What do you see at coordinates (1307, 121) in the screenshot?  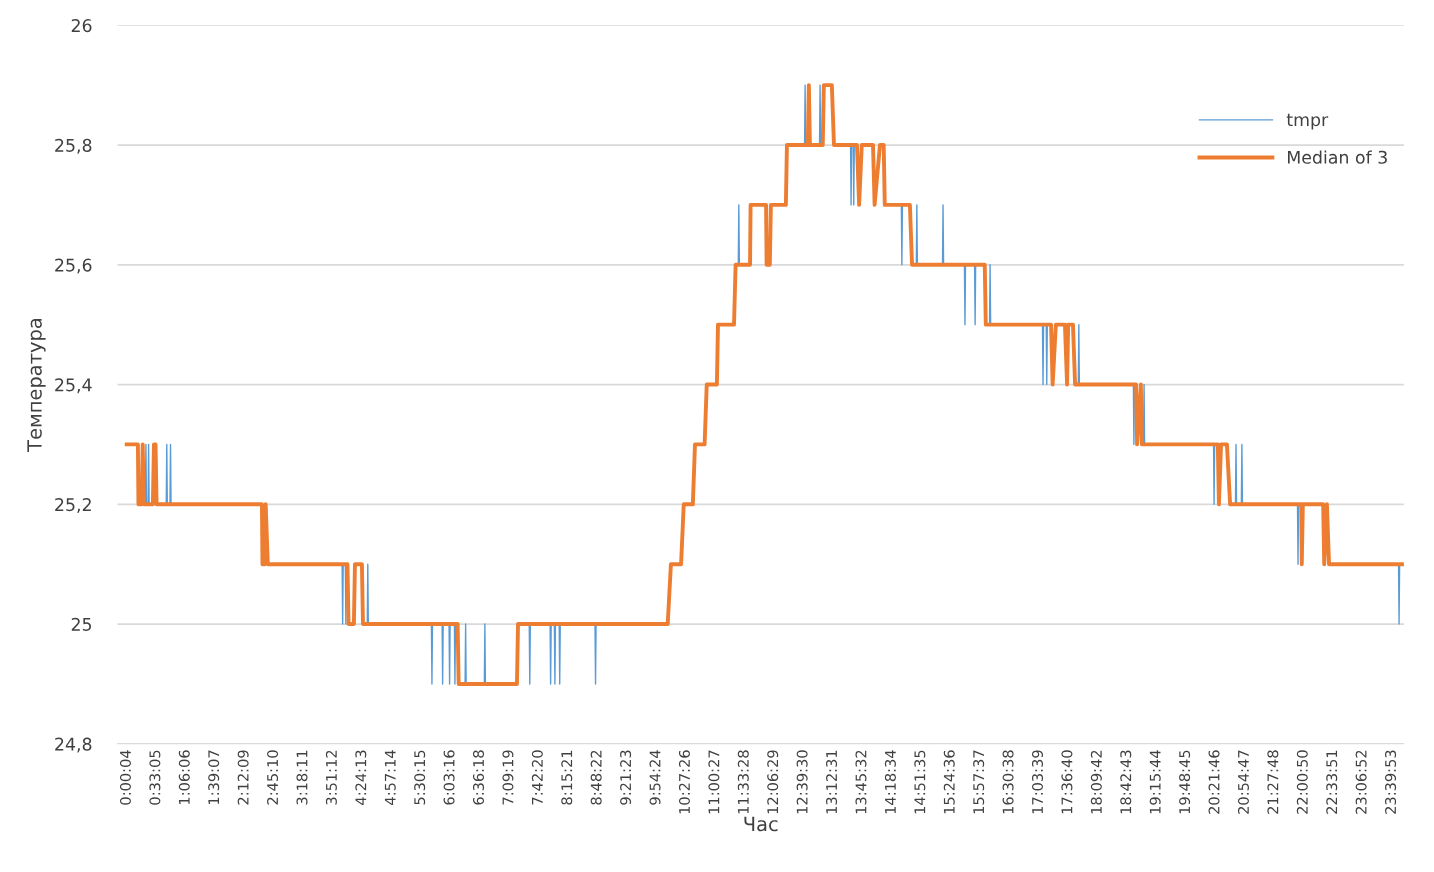 I see `legend-label: tmpr` at bounding box center [1307, 121].